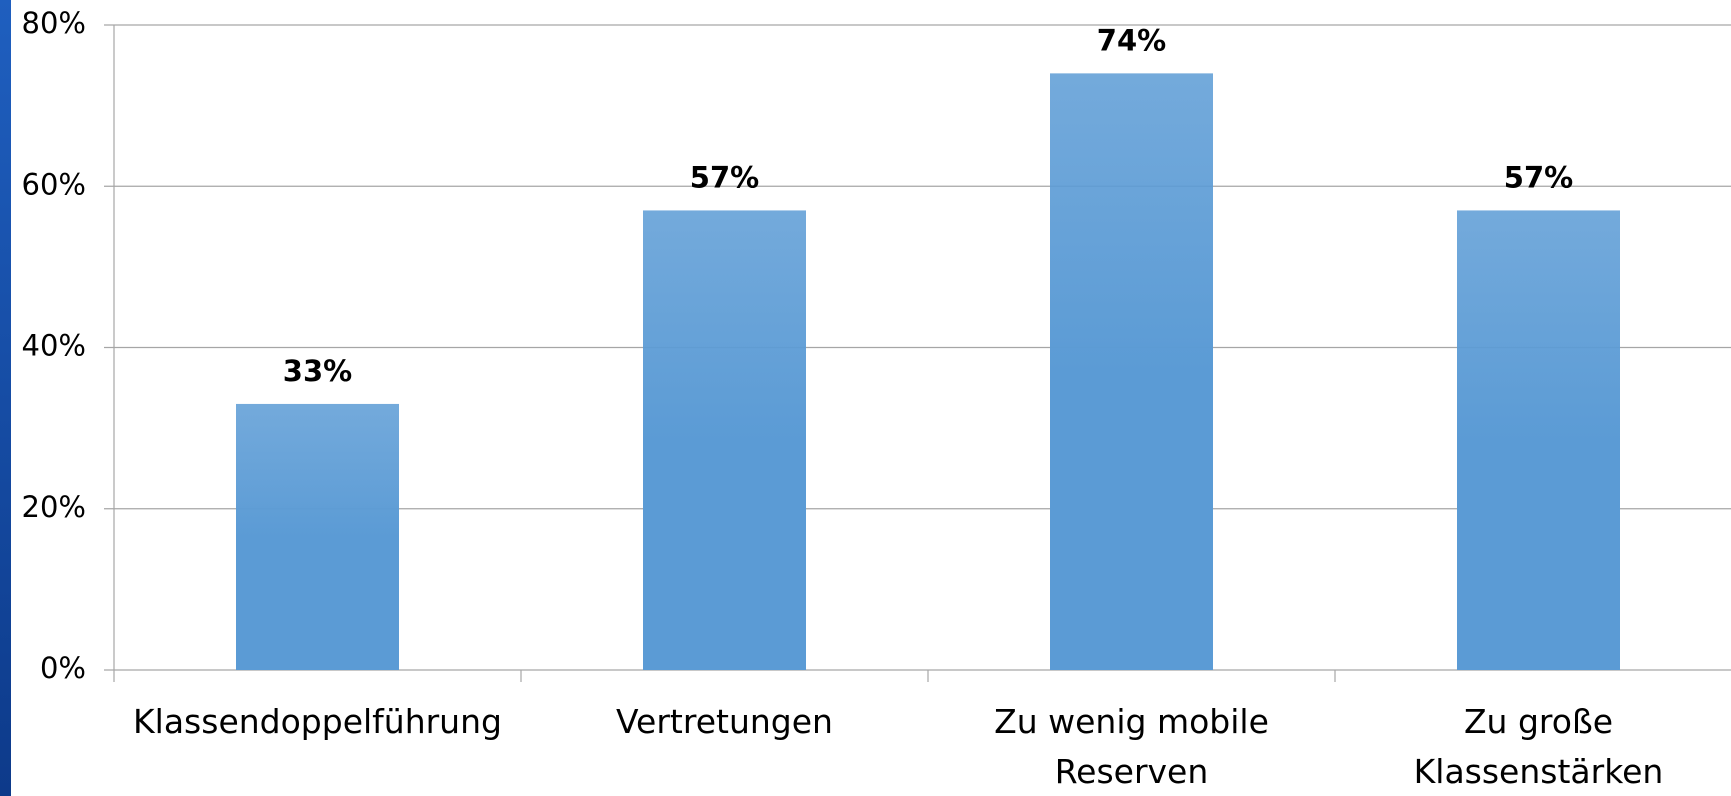  I want to click on x-tick-label: Zu große Klassenstärken, so click(1538, 746).